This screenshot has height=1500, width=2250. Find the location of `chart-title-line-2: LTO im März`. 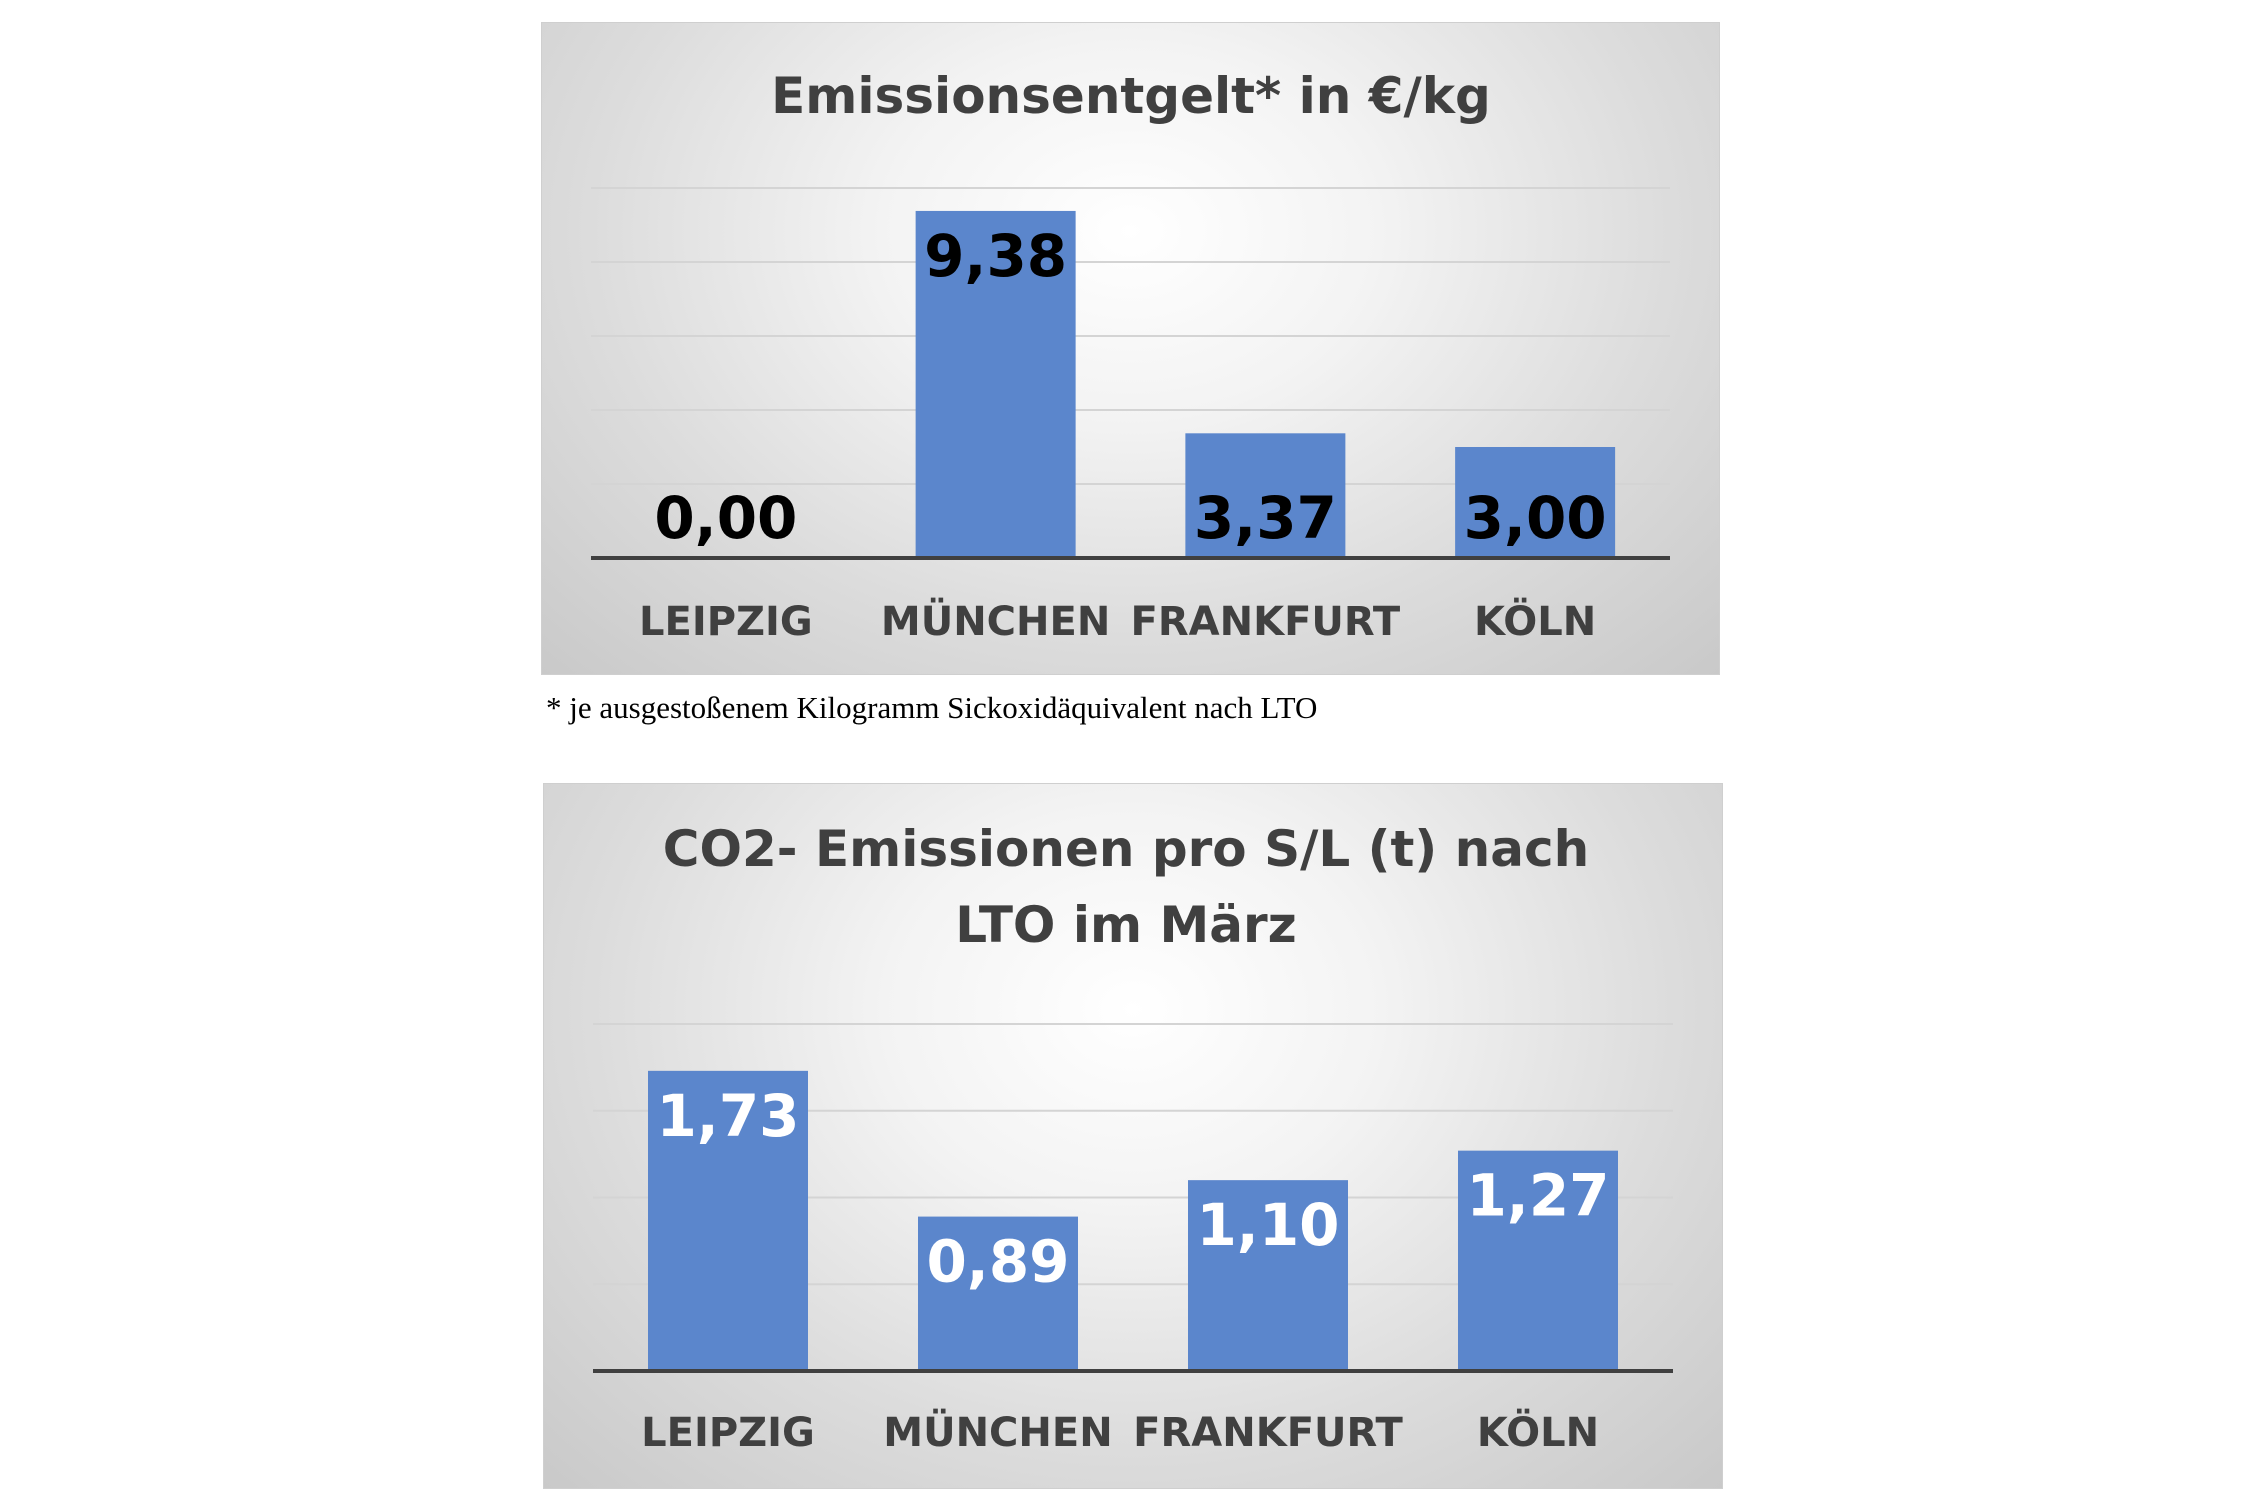

chart-title-line-2: LTO im März is located at coordinates (1126, 925).